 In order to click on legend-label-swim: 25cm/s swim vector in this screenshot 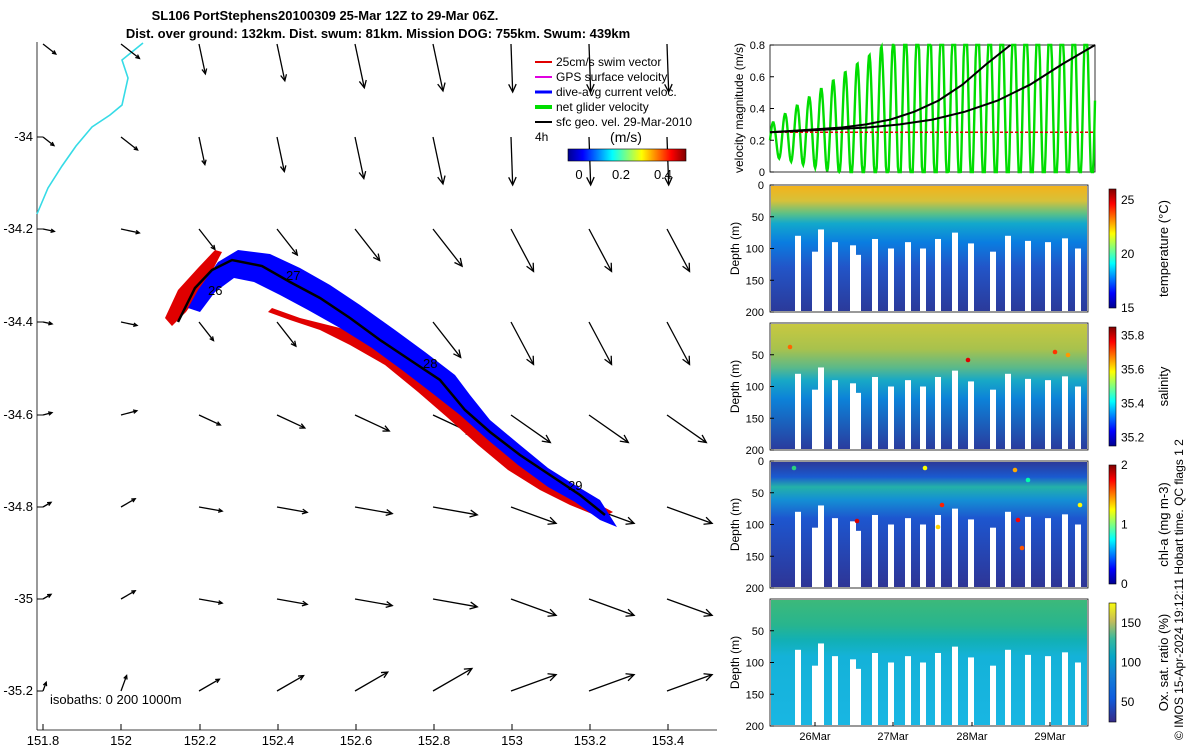, I will do `click(608, 62)`.